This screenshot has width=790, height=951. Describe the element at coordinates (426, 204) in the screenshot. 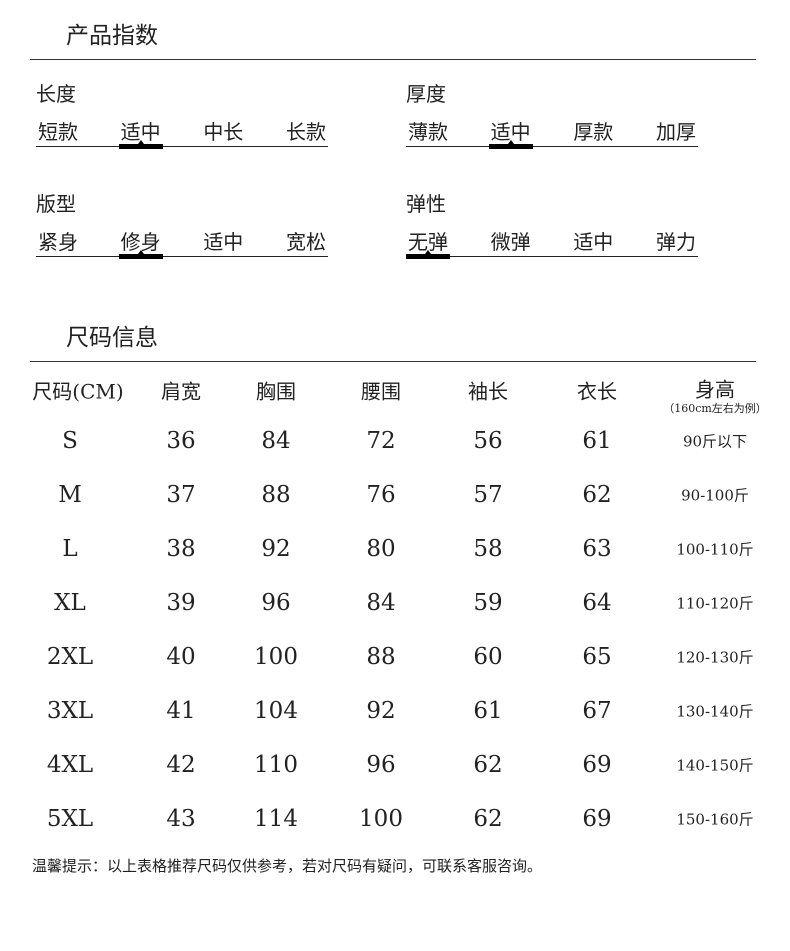

I see `index-group-label: 弹性` at that location.